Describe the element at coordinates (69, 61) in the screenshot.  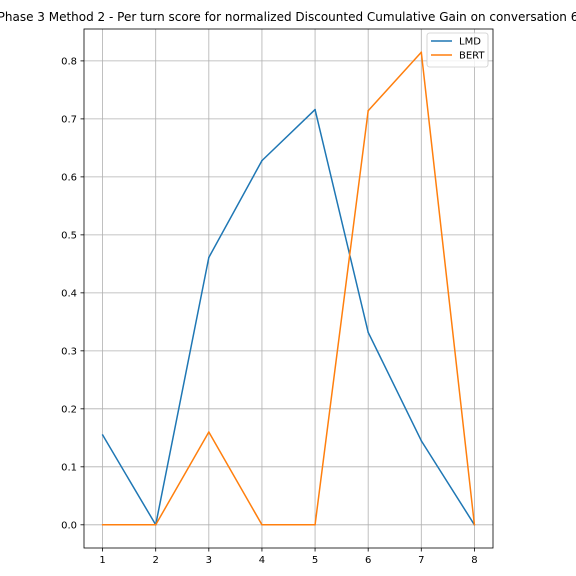
I see `y-tick-label-0.8: 0.8` at that location.